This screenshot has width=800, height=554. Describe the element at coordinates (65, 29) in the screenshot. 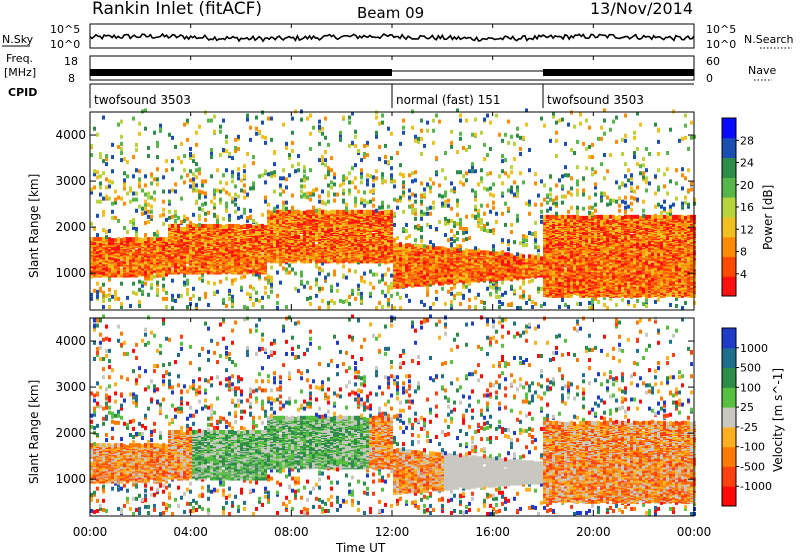

I see `nsky-tick-top: 10^5` at that location.